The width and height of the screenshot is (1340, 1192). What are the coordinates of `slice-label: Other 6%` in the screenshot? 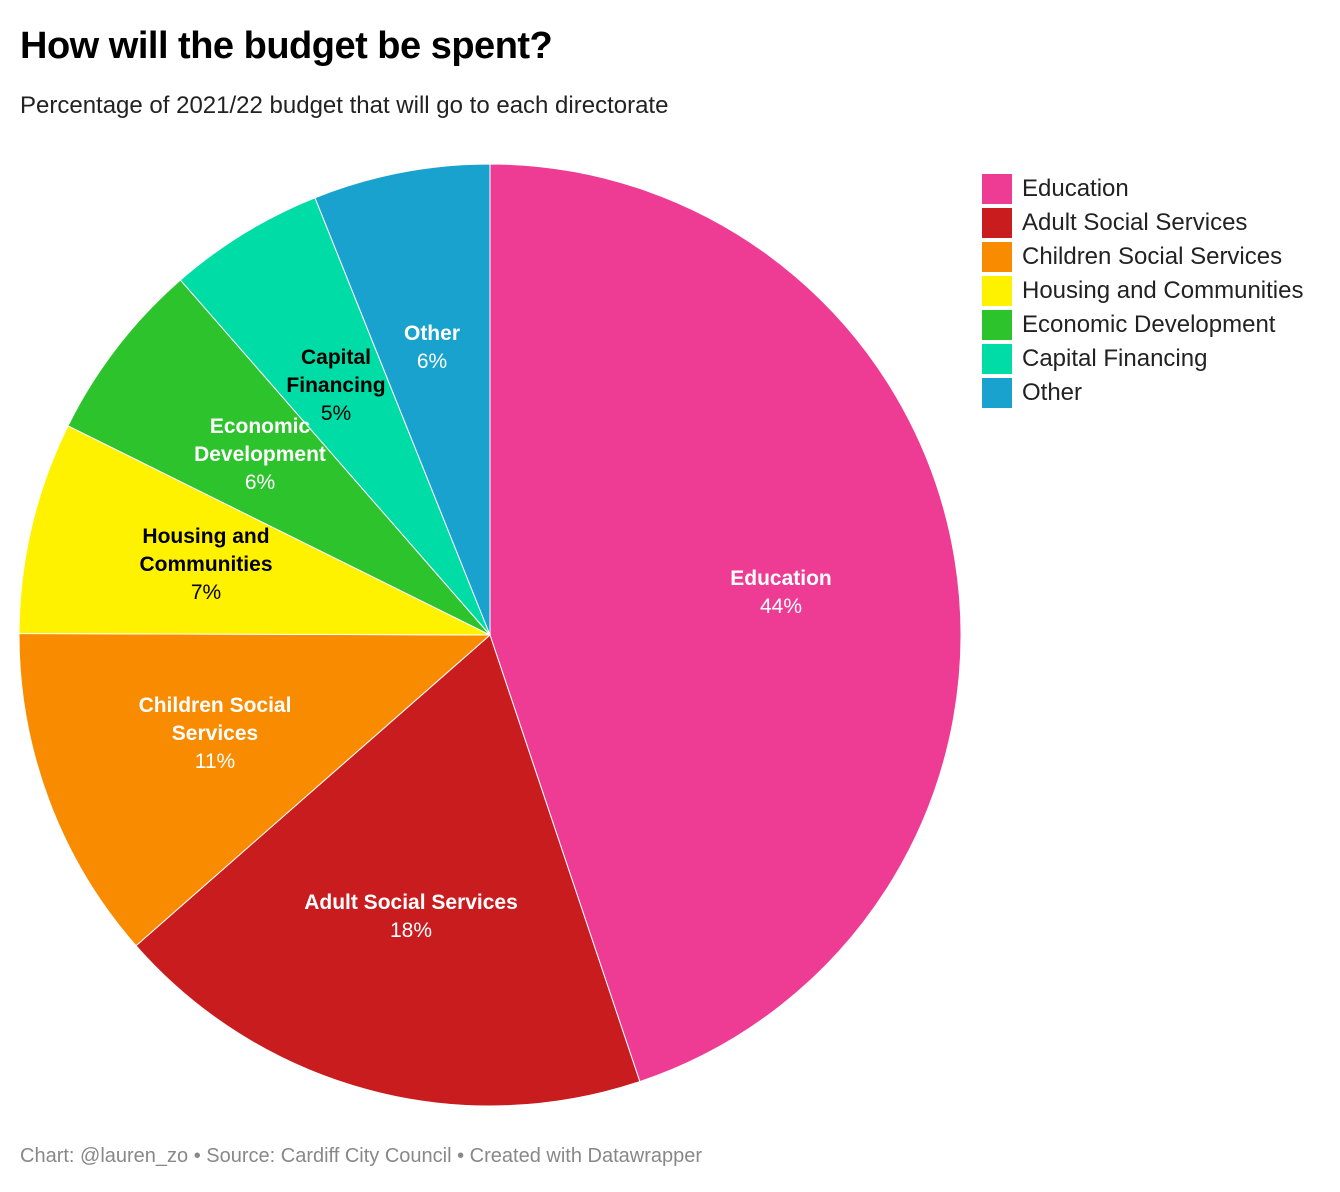 It's located at (432, 347).